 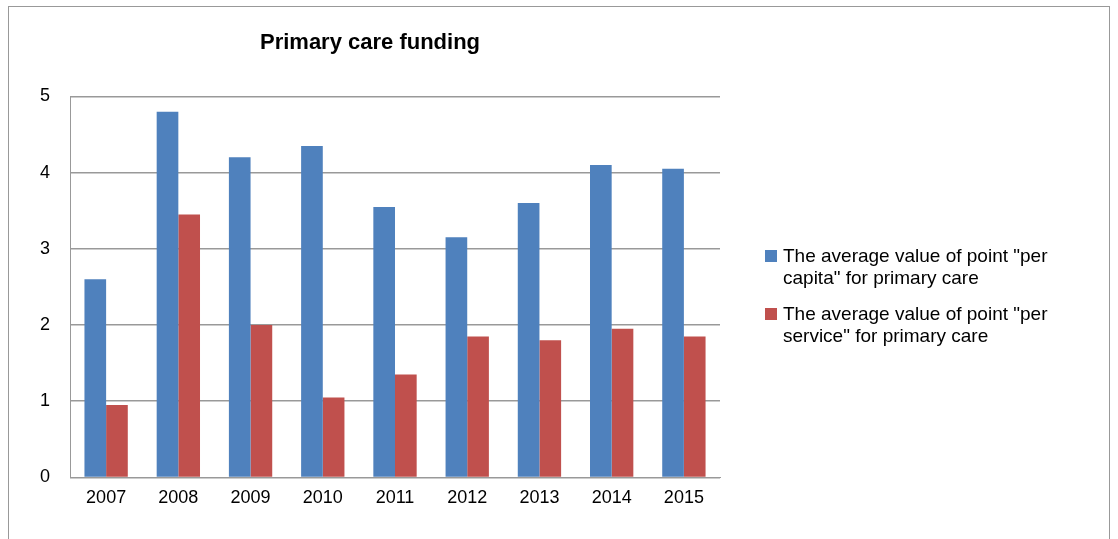 I want to click on y-tick-label: 1, so click(x=45, y=400).